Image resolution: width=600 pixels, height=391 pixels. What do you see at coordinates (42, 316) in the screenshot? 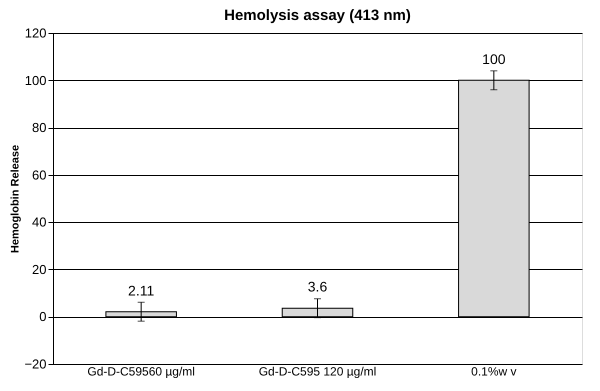
I see `y-tick-label: 0` at bounding box center [42, 316].